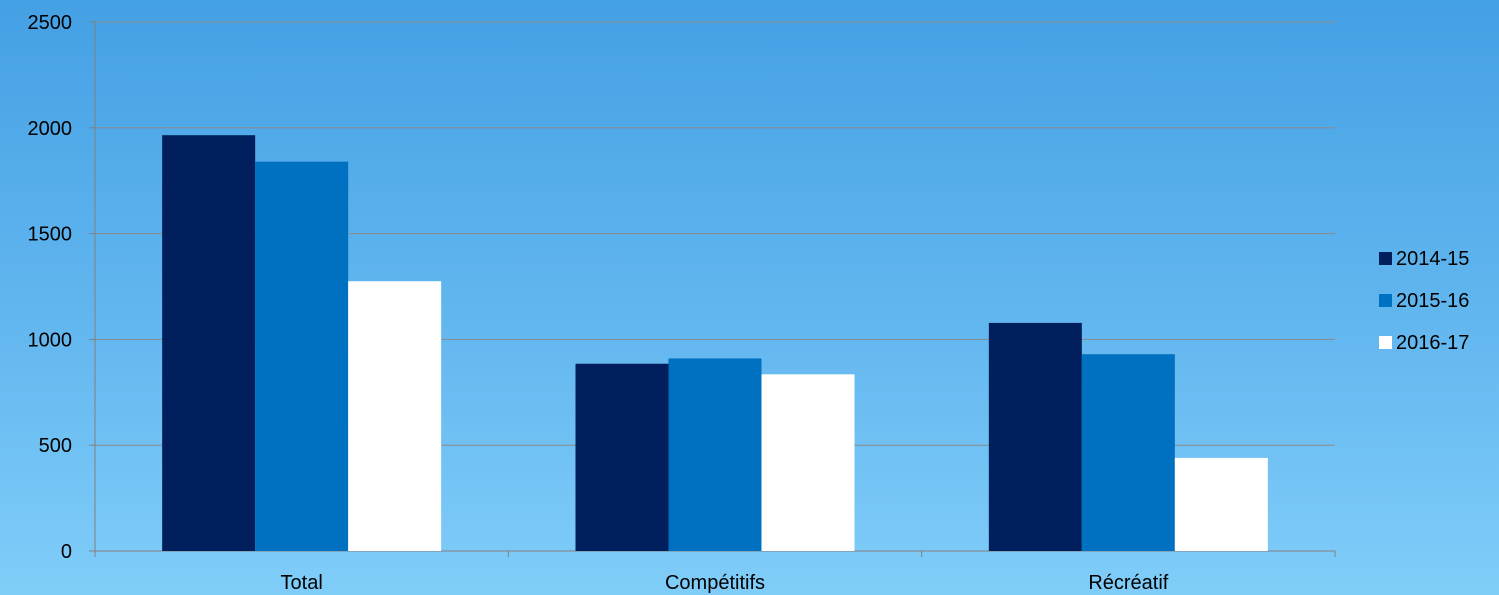  What do you see at coordinates (55, 446) in the screenshot?
I see `y-tick-label: 500` at bounding box center [55, 446].